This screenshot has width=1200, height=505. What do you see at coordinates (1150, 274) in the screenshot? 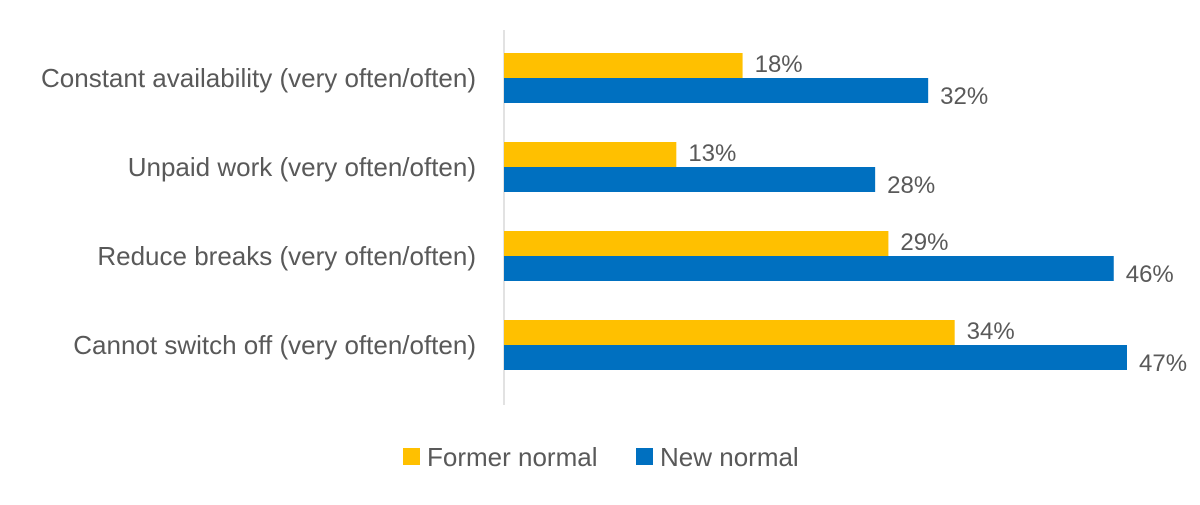
I see `new-normal-value-label: 46%` at bounding box center [1150, 274].